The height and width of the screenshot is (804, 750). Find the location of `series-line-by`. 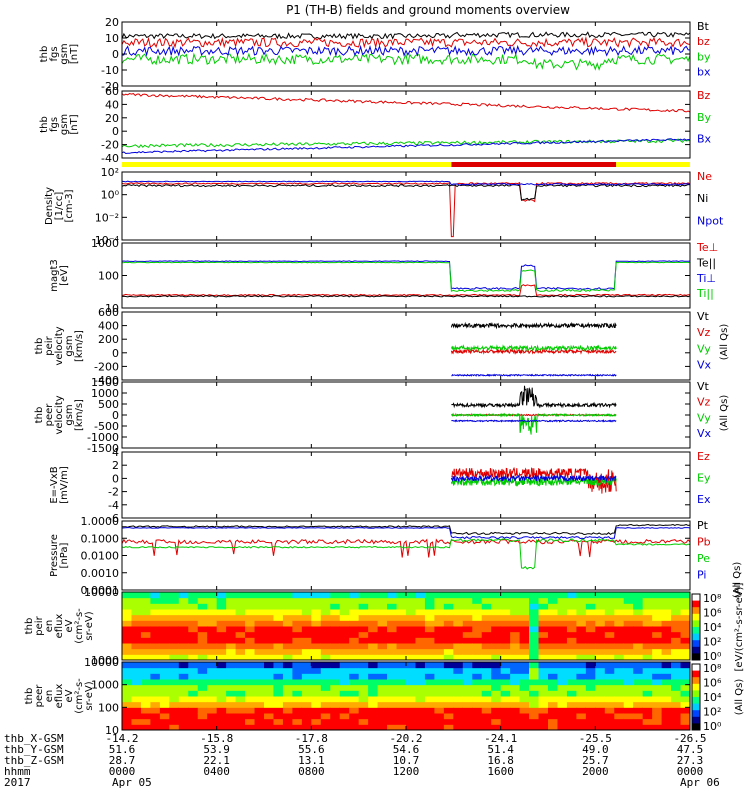

series-line-by is located at coordinates (405, 143).